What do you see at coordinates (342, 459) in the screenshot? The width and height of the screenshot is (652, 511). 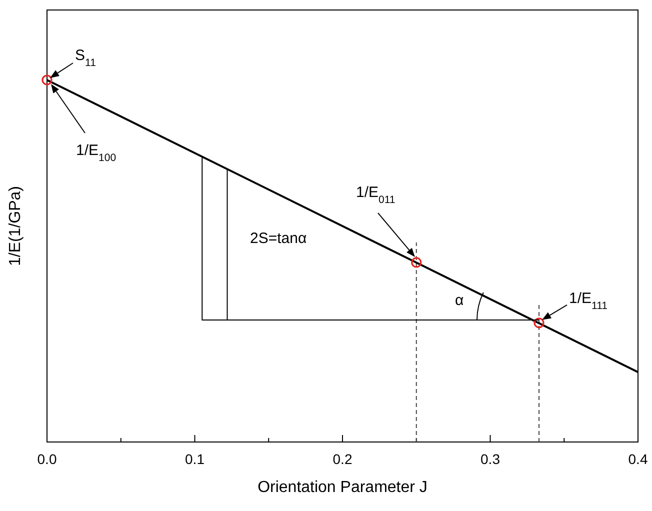 I see `x-tick-label: 0.2` at bounding box center [342, 459].